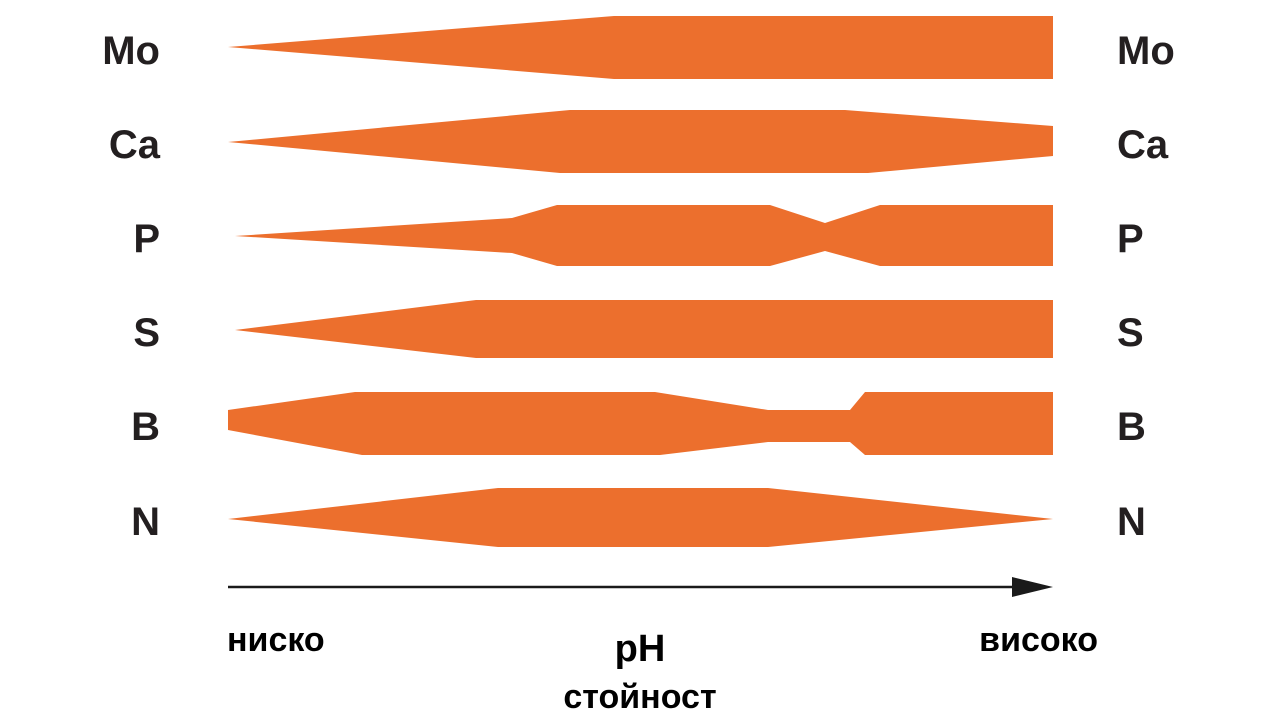  I want to click on band-b, so click(640, 423).